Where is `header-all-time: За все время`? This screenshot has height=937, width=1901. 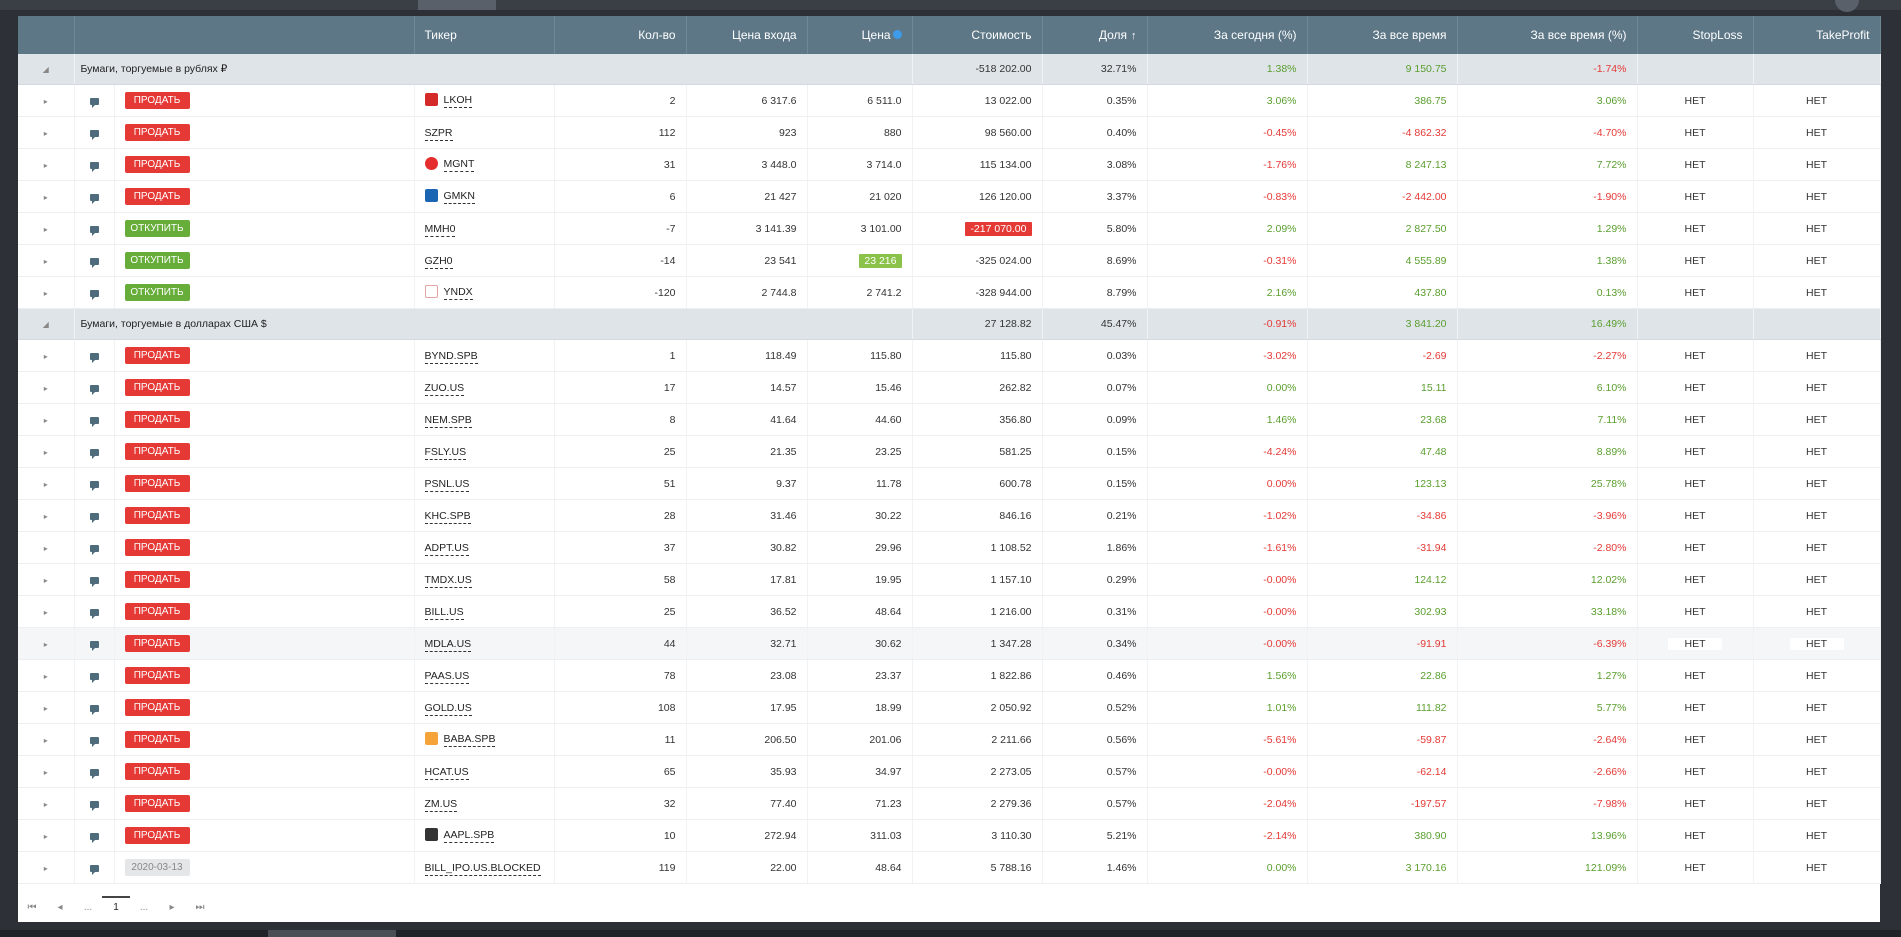 header-all-time: За все время is located at coordinates (1382, 35).